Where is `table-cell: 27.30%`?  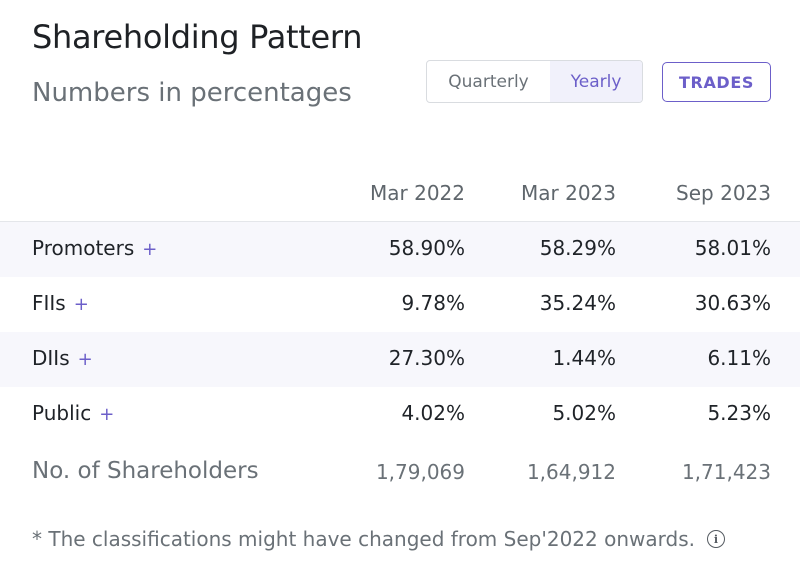 table-cell: 27.30% is located at coordinates (426, 358).